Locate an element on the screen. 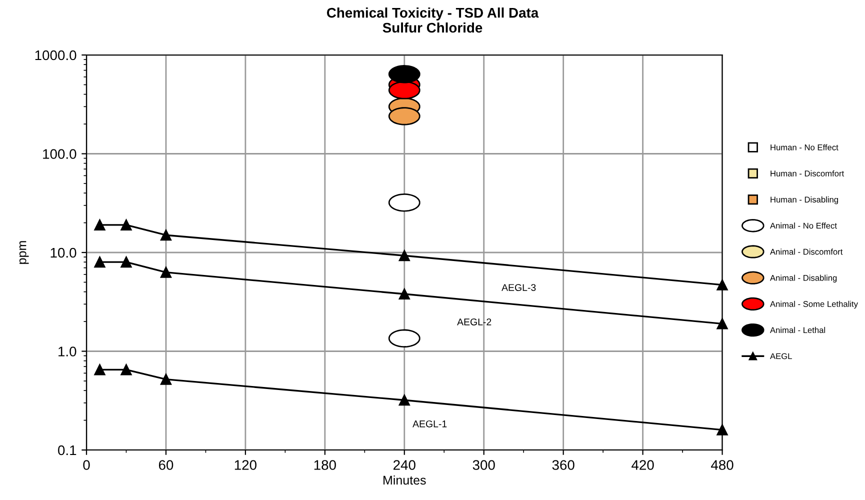  y-tick-label: 100.0 is located at coordinates (59, 154).